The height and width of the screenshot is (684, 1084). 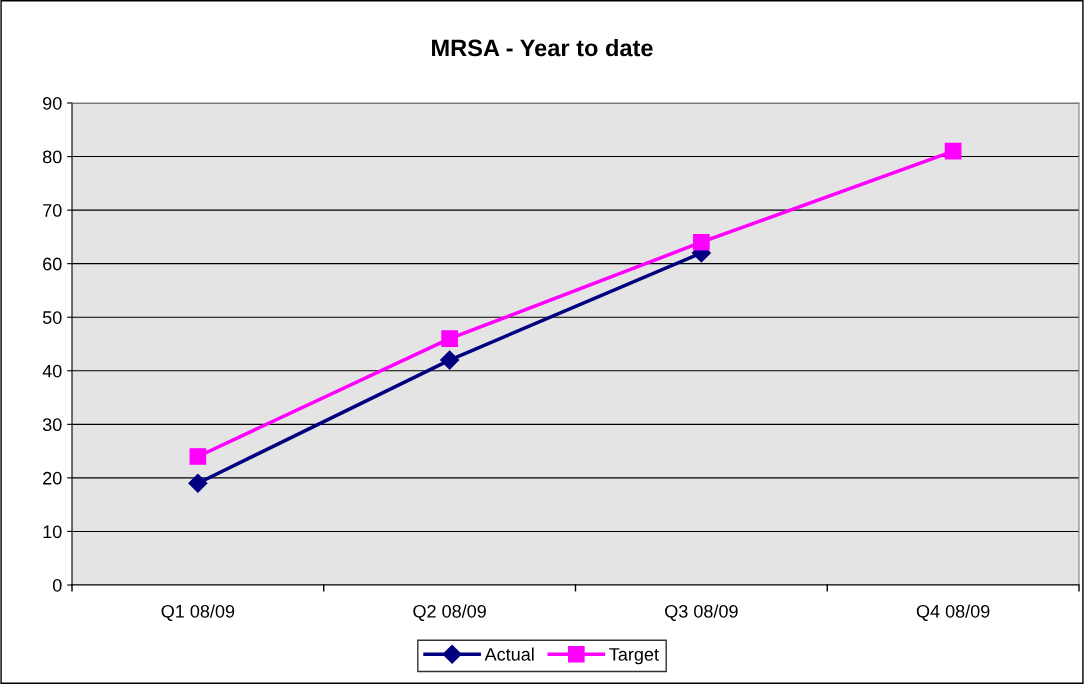 I want to click on y-tick-label: 50, so click(x=52, y=317).